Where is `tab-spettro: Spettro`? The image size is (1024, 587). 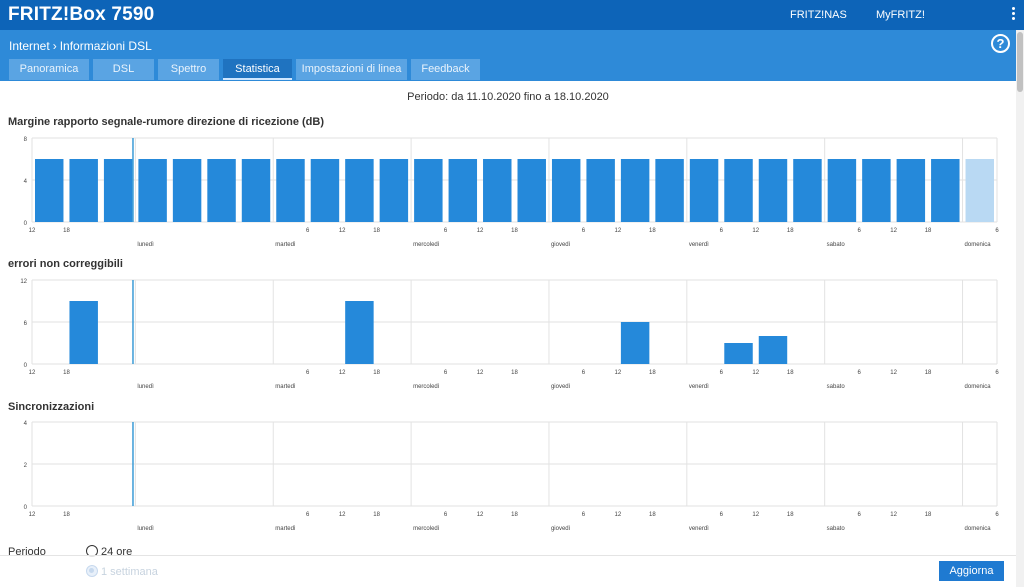 tab-spettro: Spettro is located at coordinates (188, 69).